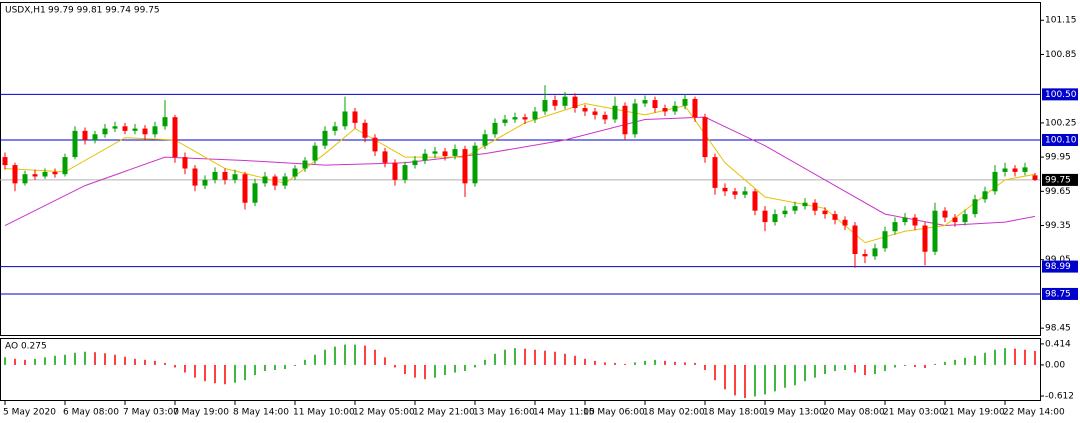 This screenshot has height=423, width=1080. What do you see at coordinates (444, 413) in the screenshot?
I see `x-tick-label: 12 May 21:00` at bounding box center [444, 413].